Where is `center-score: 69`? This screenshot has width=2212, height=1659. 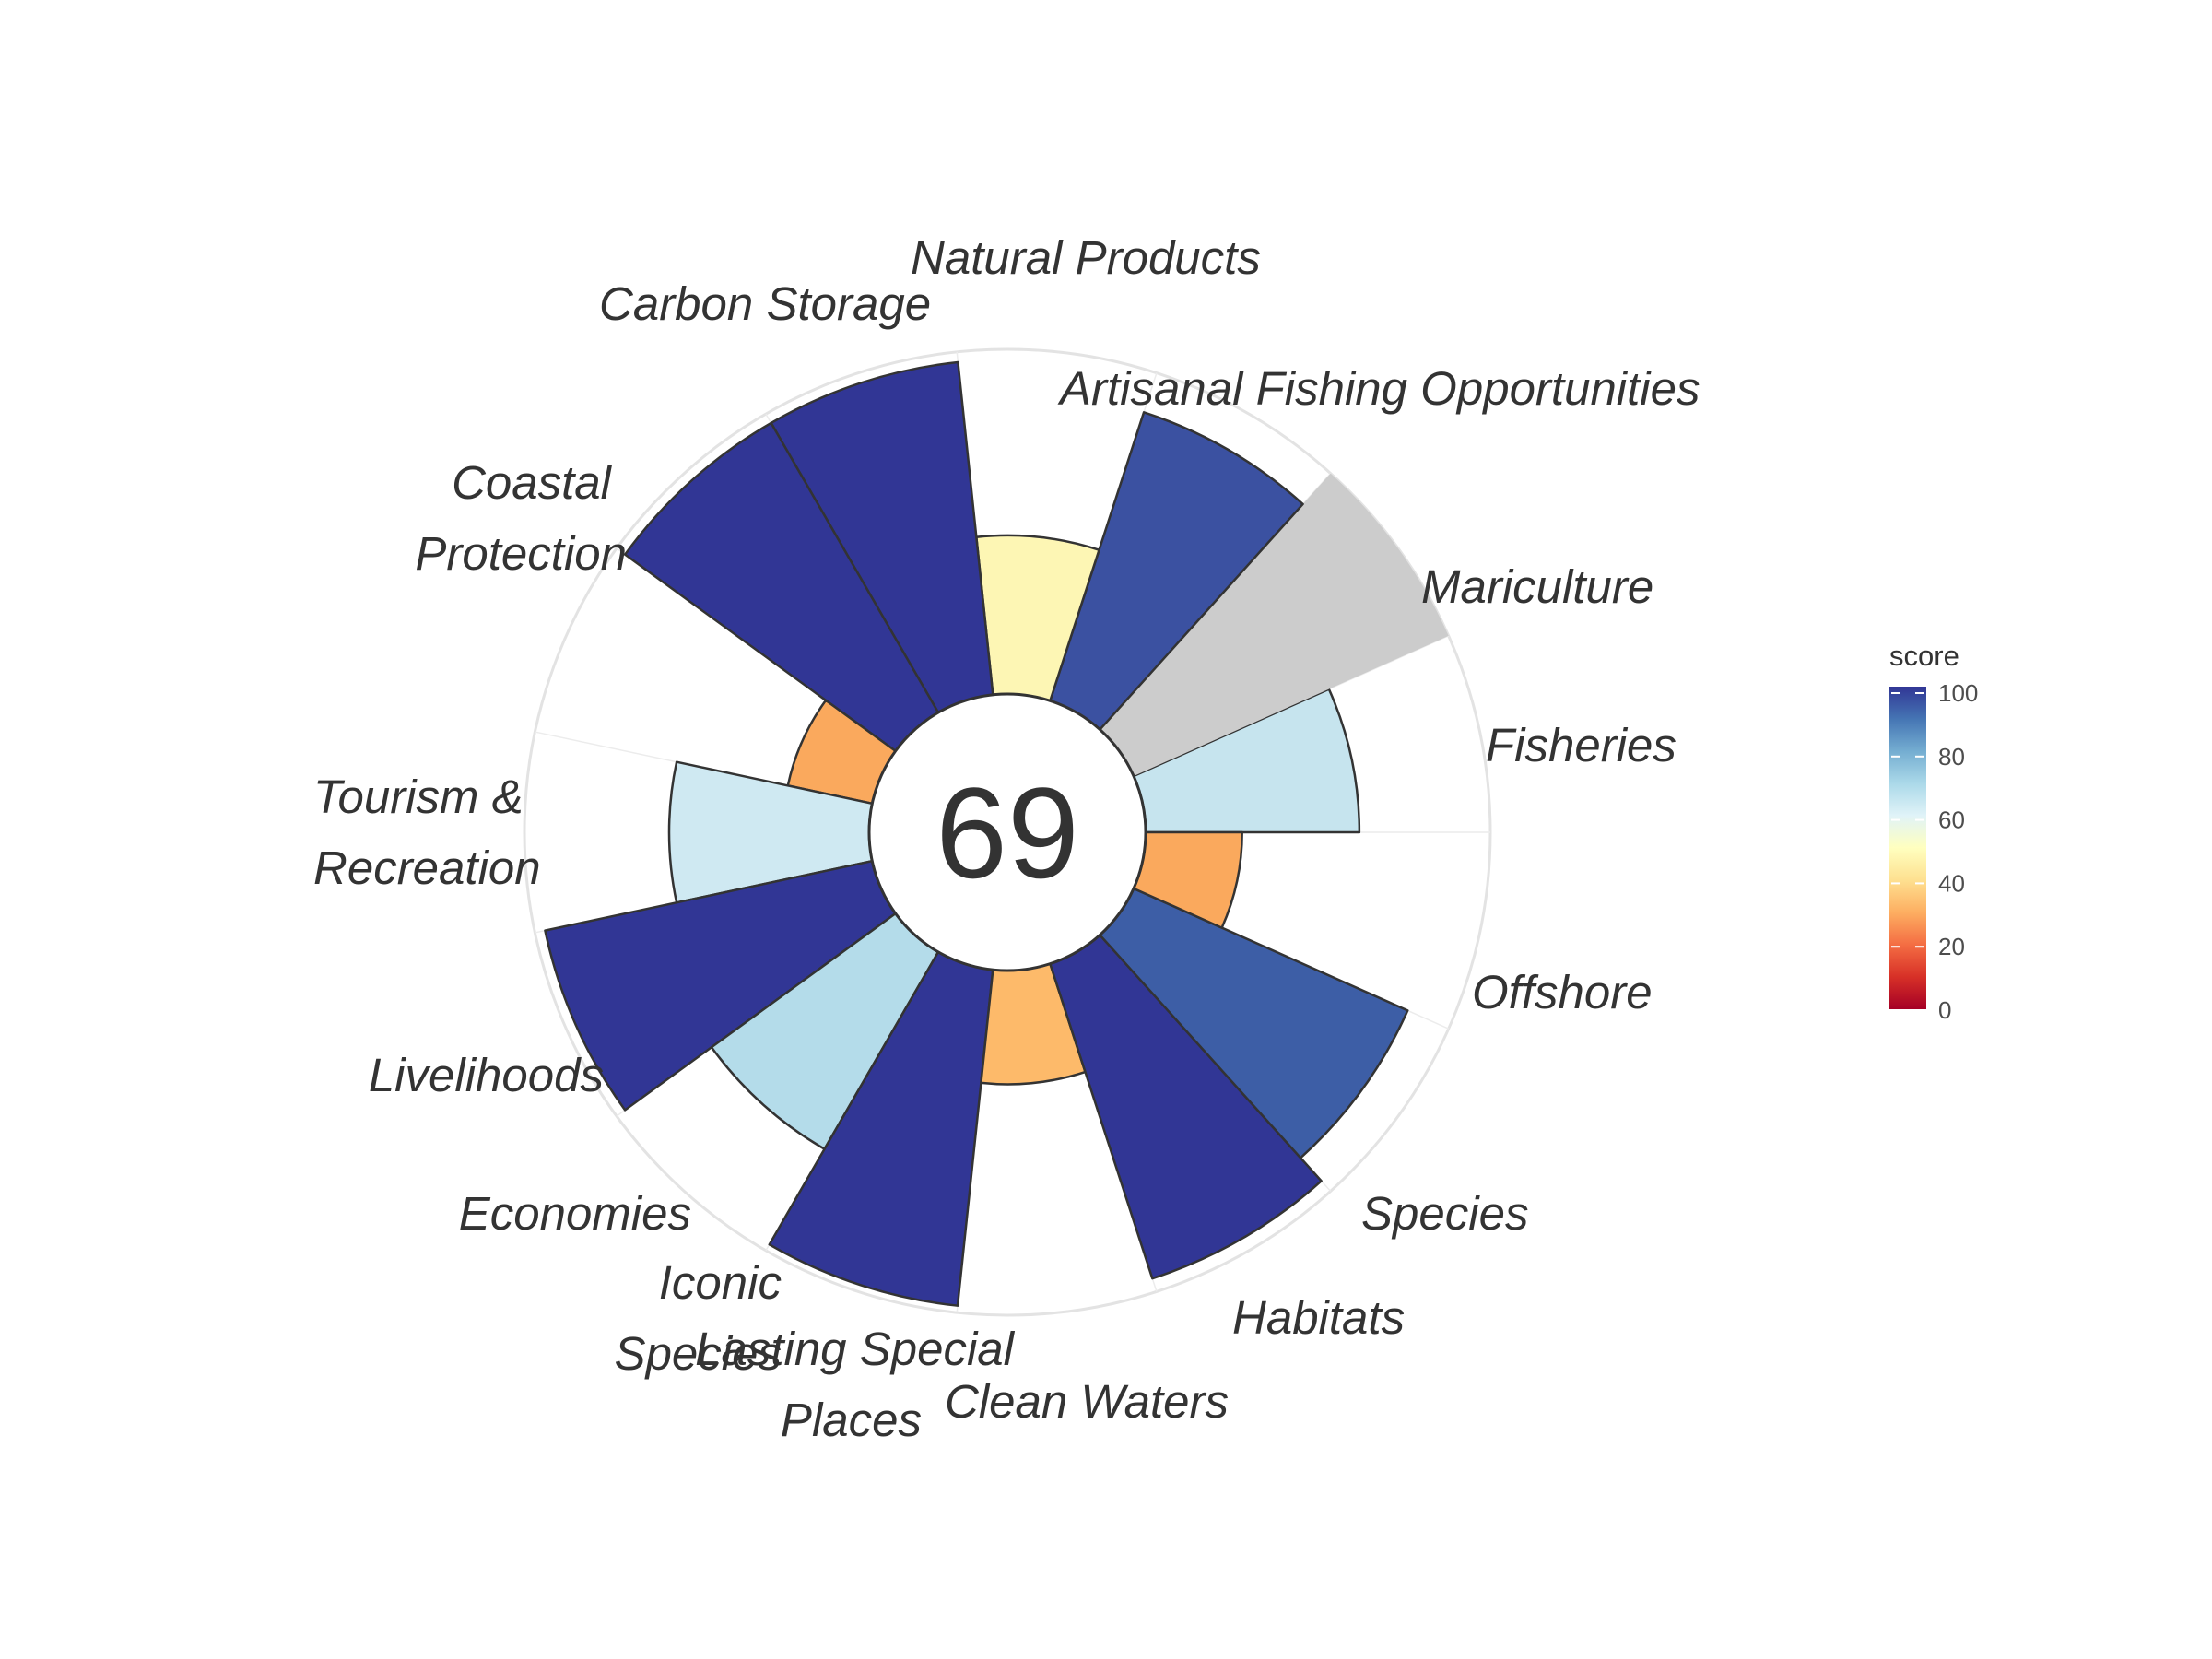
center-score: 69 is located at coordinates (1007, 832).